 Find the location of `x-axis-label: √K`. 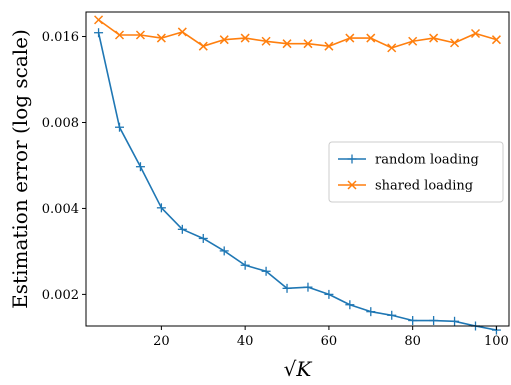

x-axis-label: √K is located at coordinates (298, 369).